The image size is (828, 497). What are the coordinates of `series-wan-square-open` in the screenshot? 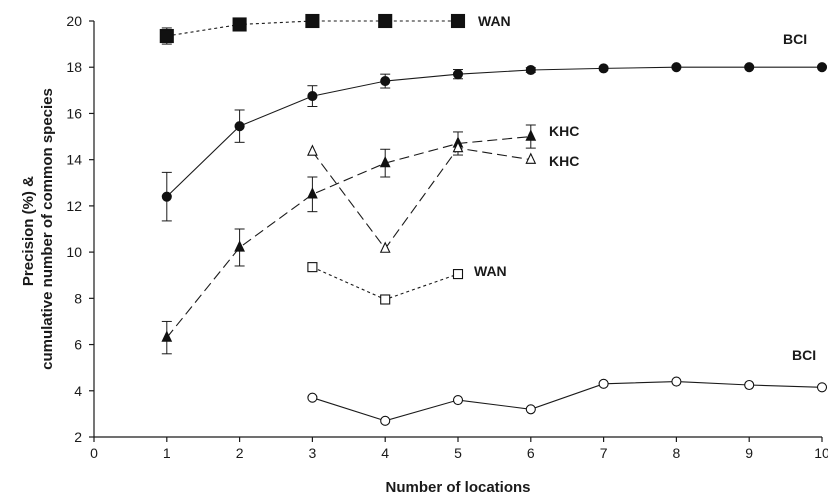 It's located at (385, 283).